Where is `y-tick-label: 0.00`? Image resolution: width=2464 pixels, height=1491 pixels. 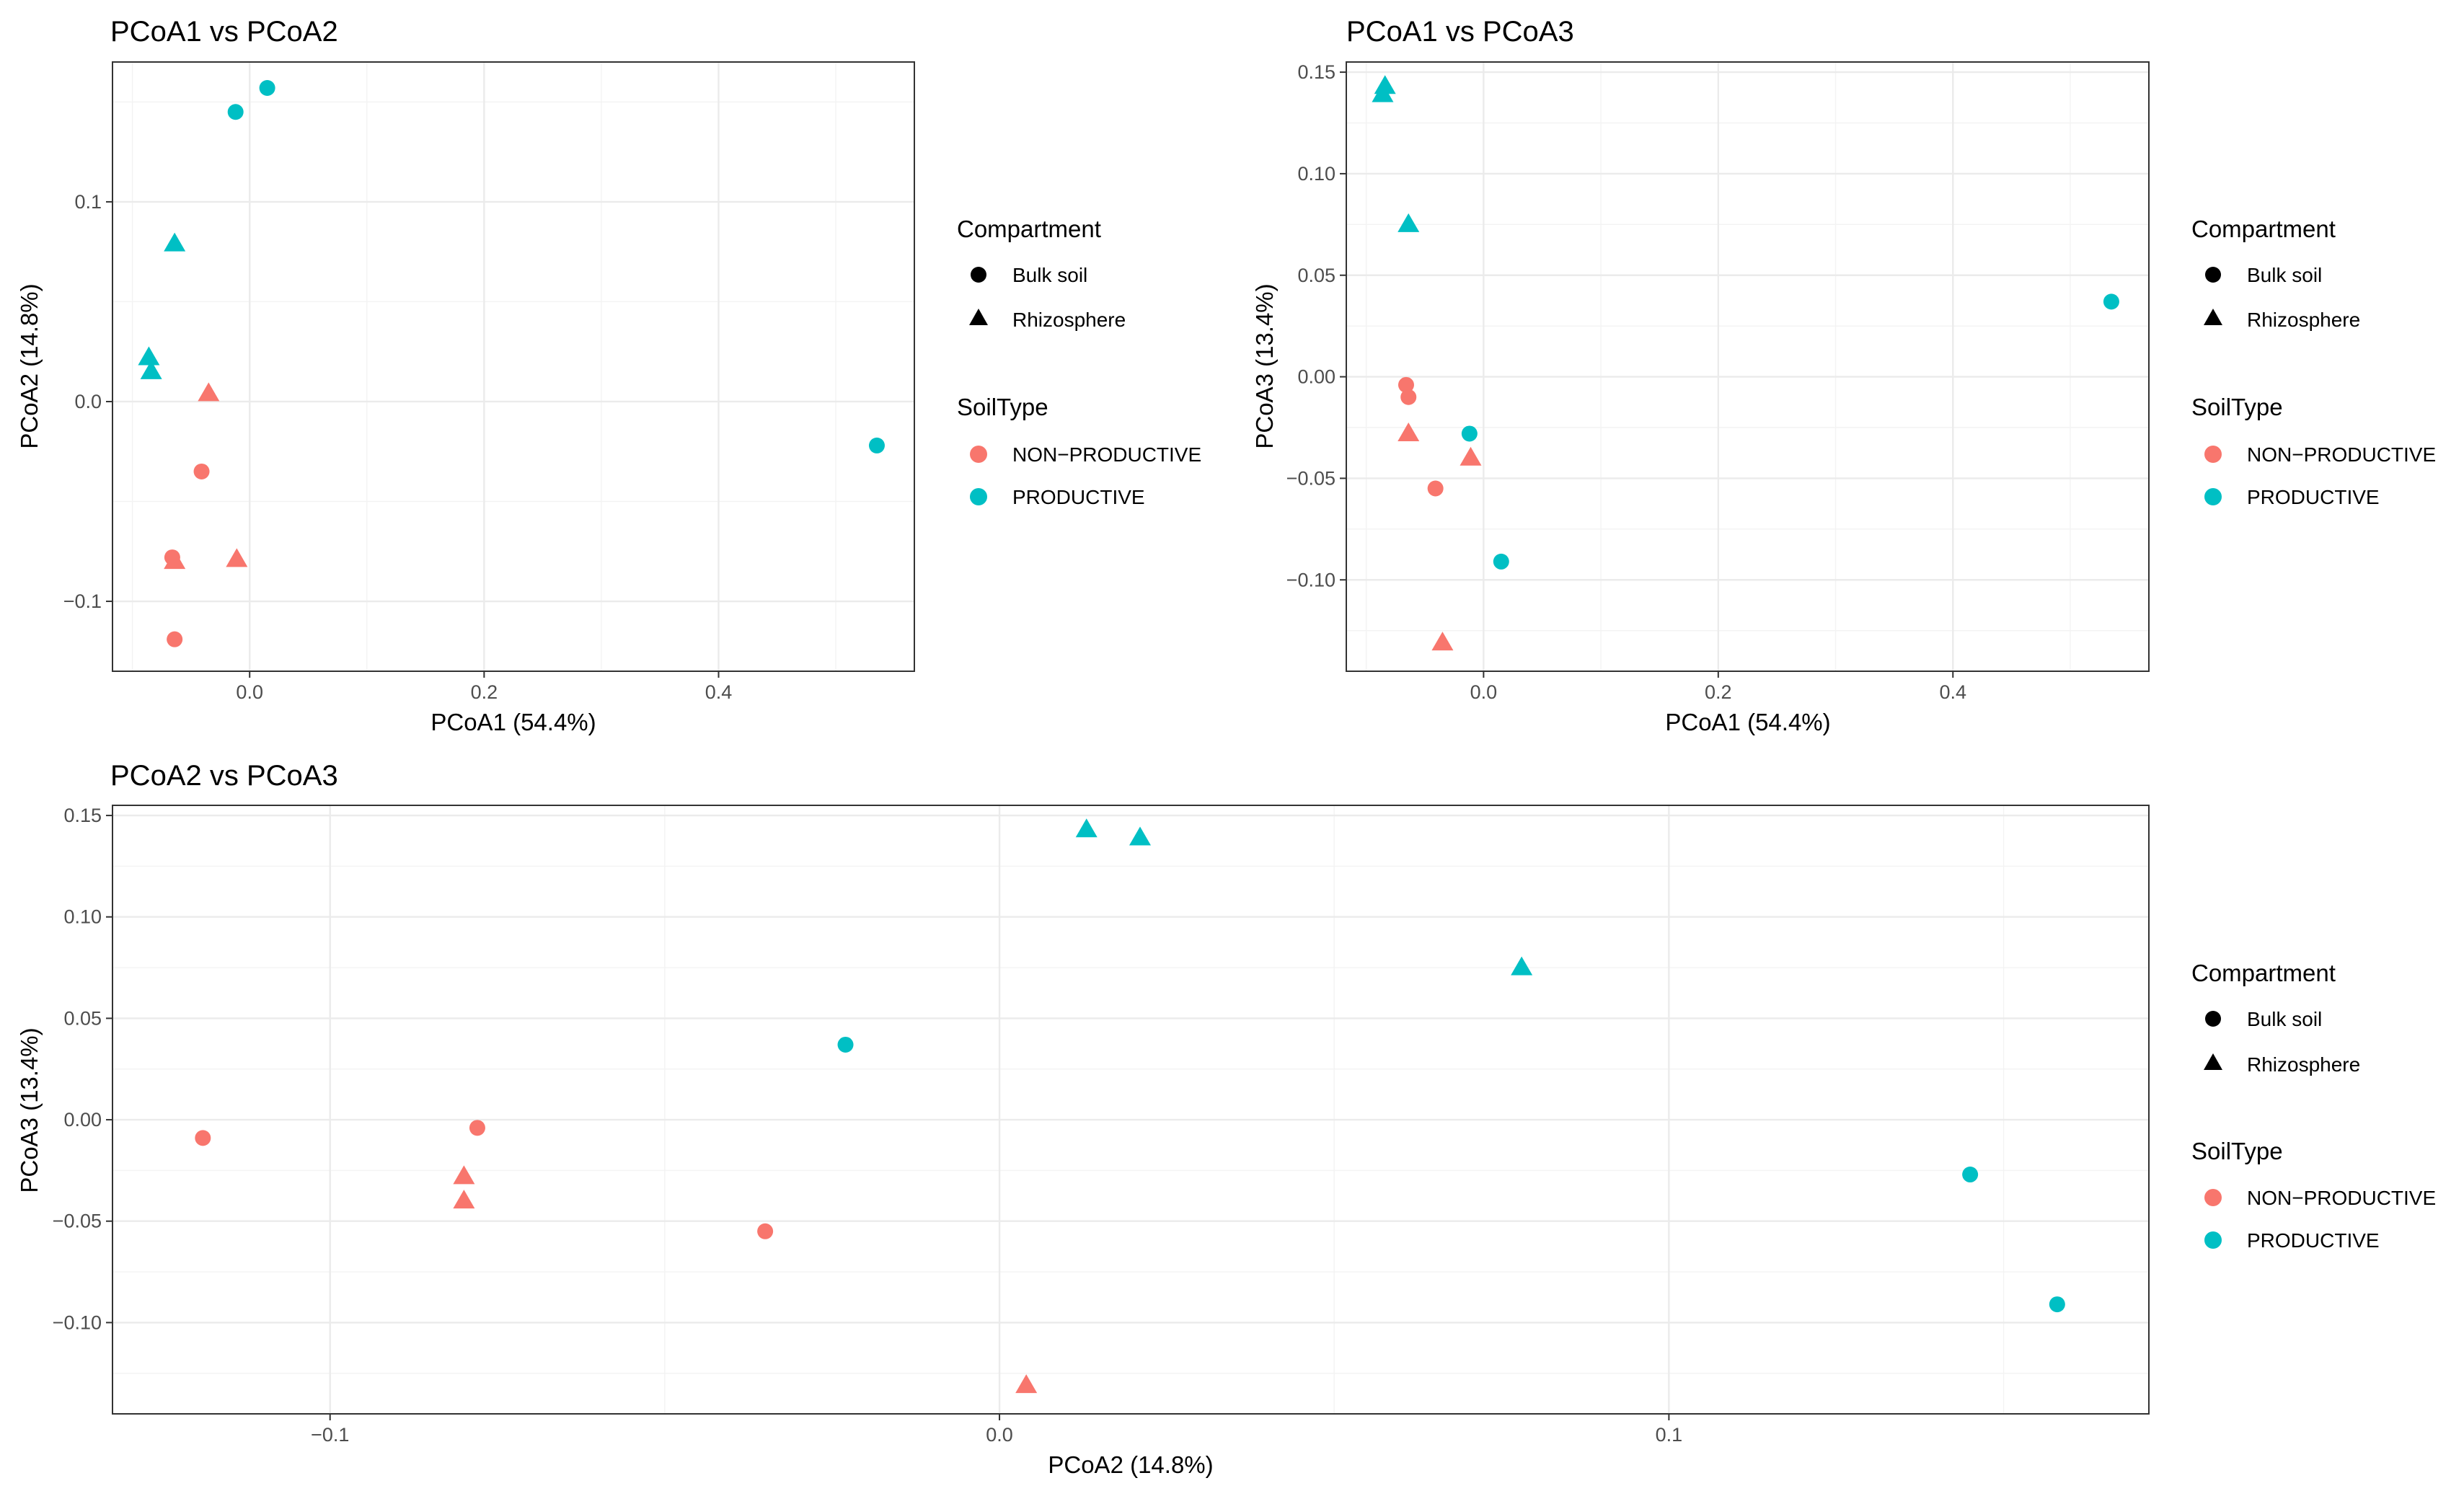 y-tick-label: 0.00 is located at coordinates (82, 1120).